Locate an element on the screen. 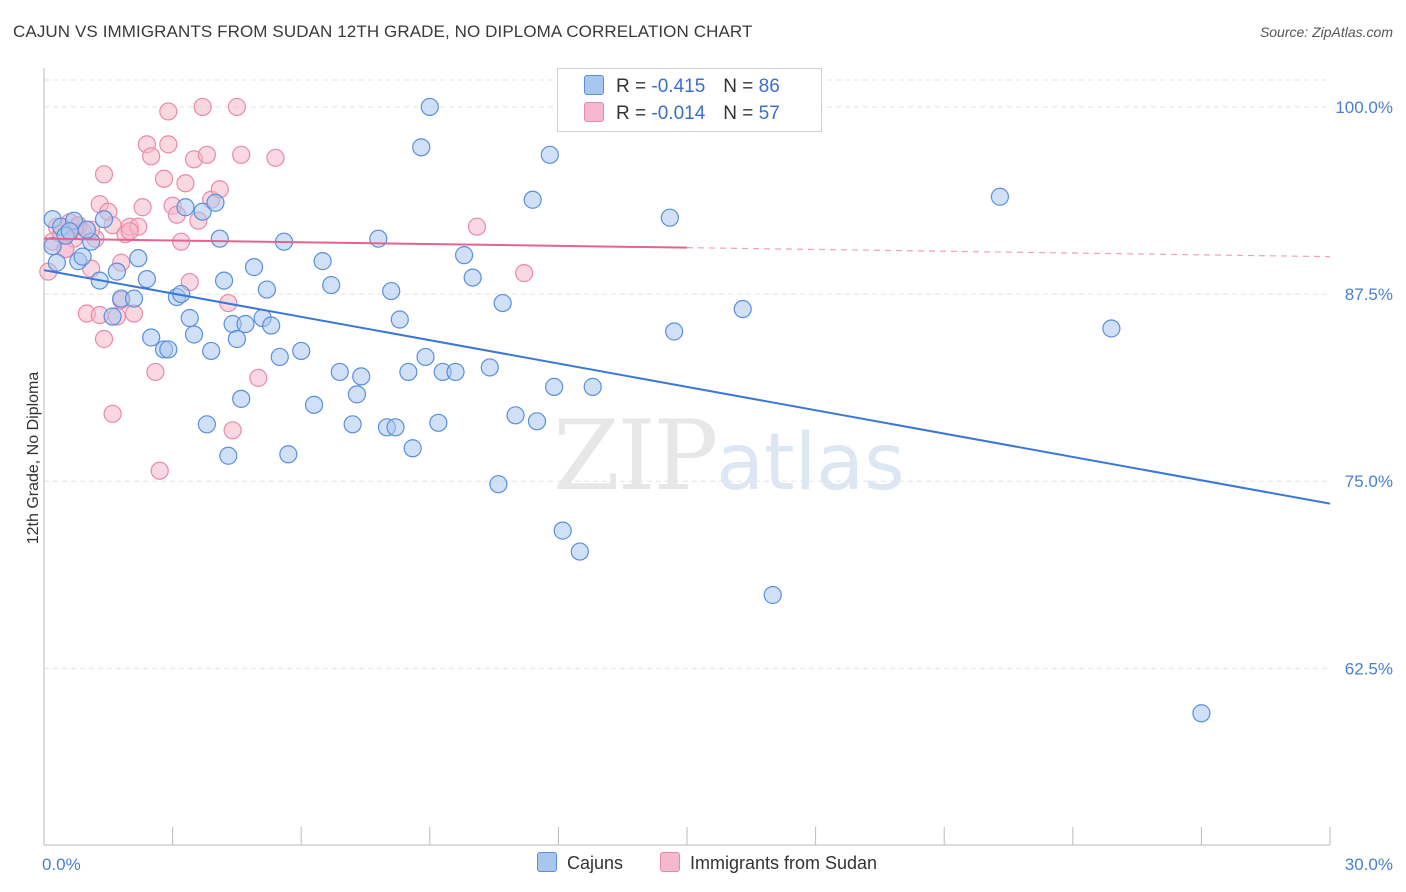 Image resolution: width=1406 pixels, height=892 pixels. watermark-atlas: atlas is located at coordinates (810, 463).